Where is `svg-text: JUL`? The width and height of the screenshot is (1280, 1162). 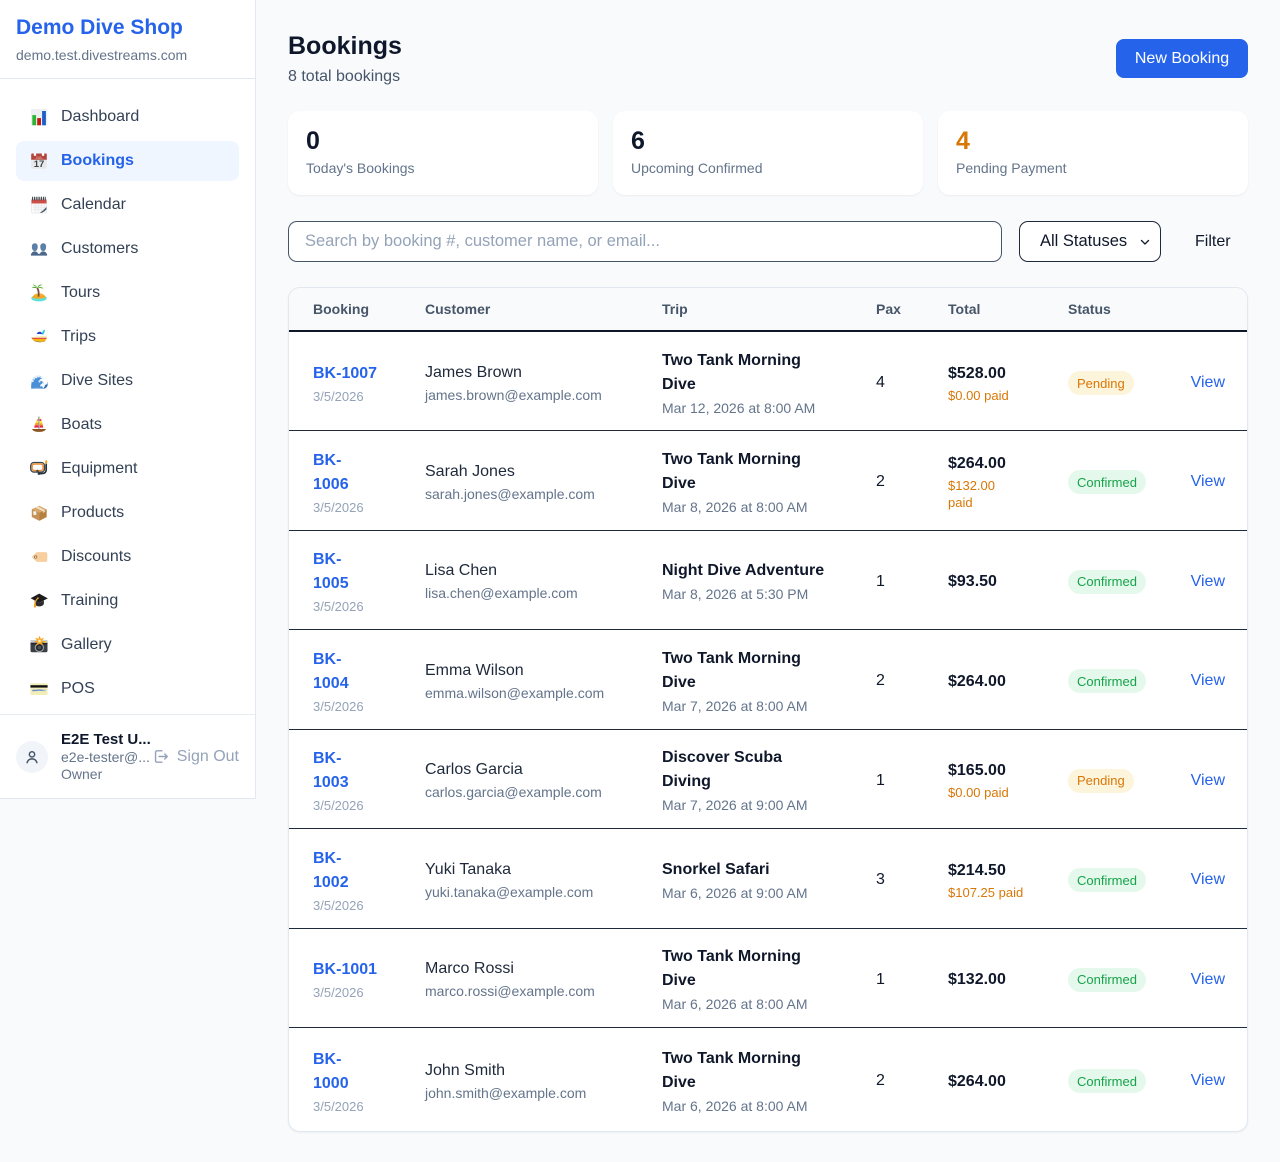 svg-text: JUL is located at coordinates (40, 158).